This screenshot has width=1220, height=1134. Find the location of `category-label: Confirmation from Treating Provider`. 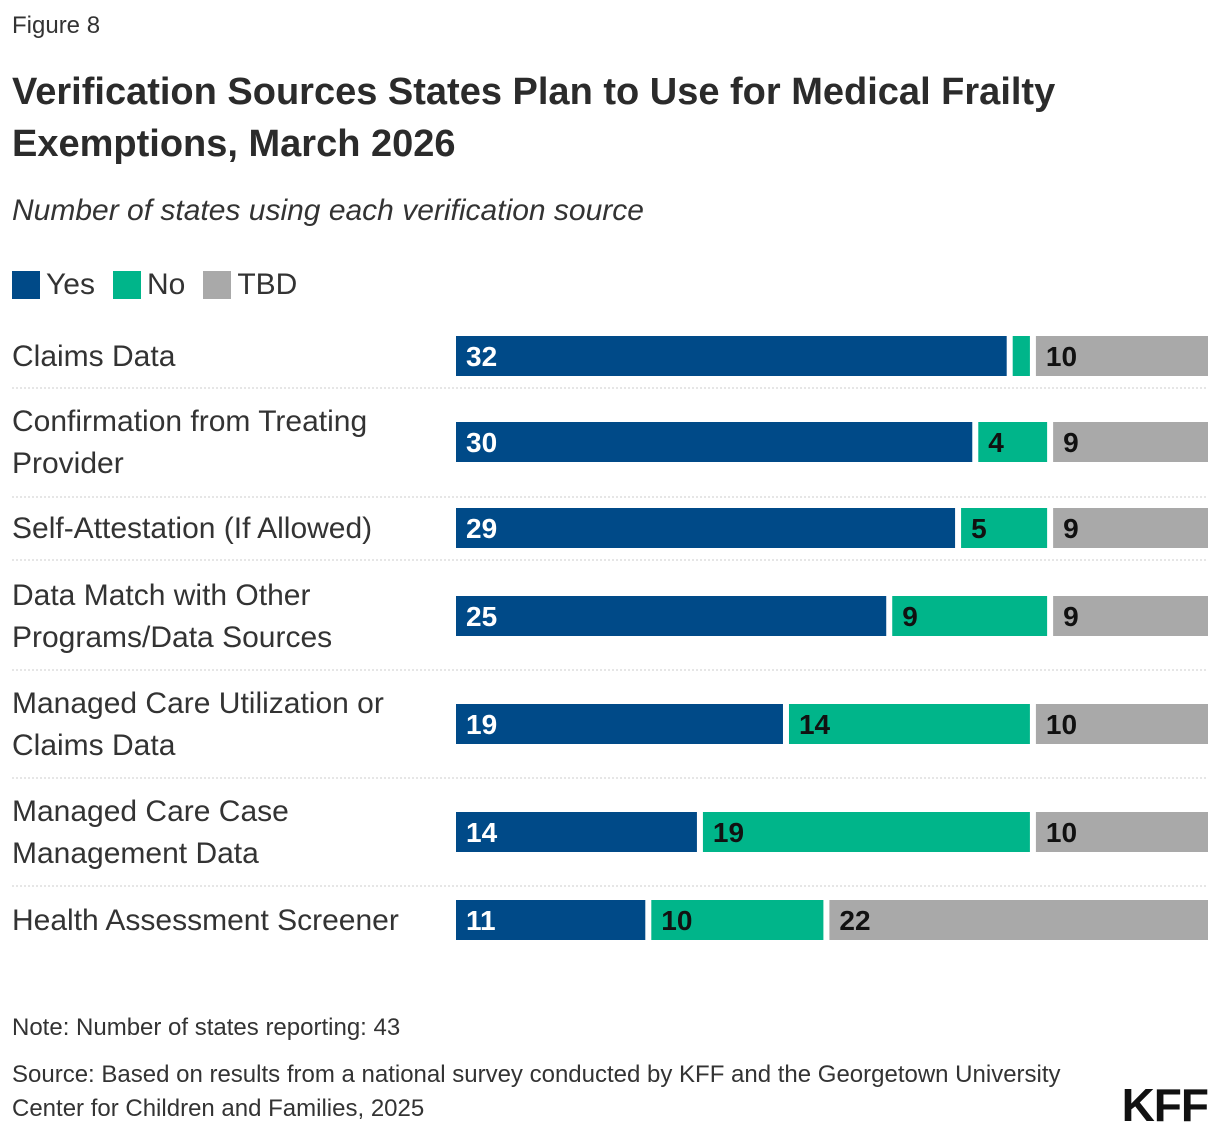

category-label: Confirmation from Treating Provider is located at coordinates (189, 442).